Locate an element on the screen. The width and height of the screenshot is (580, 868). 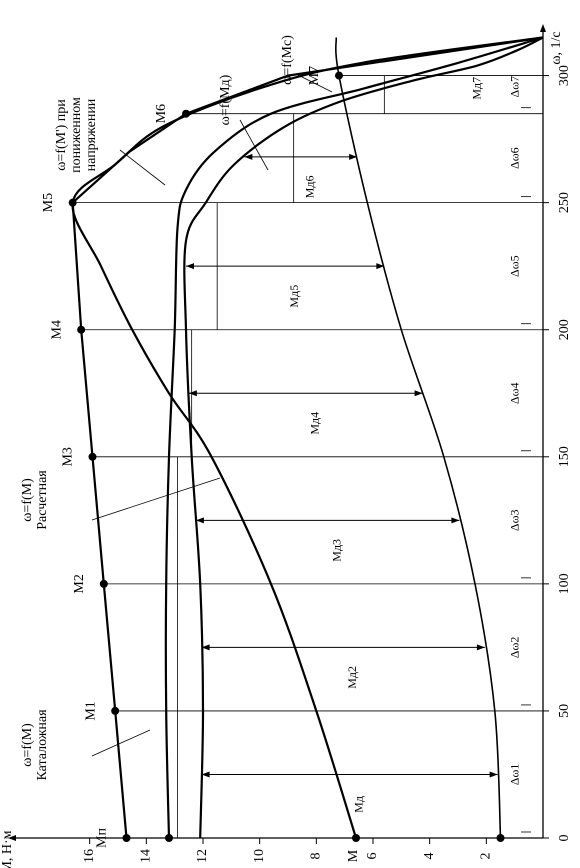
md-arrow-4-head-end is located at coordinates (380, 266).